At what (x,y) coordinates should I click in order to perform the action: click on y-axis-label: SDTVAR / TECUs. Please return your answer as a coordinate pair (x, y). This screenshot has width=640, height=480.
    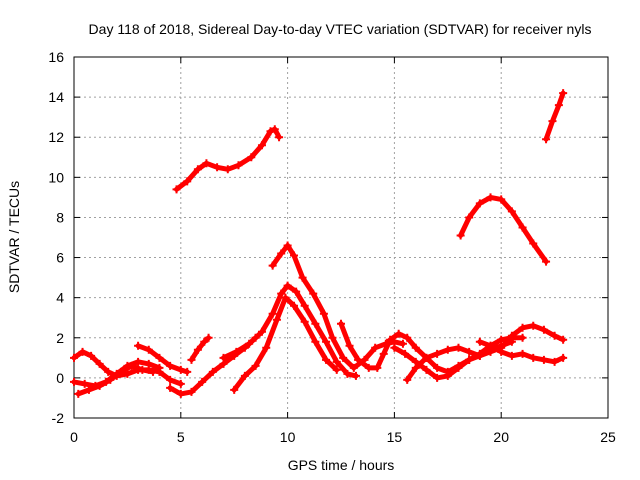
    Looking at the image, I should click on (14, 237).